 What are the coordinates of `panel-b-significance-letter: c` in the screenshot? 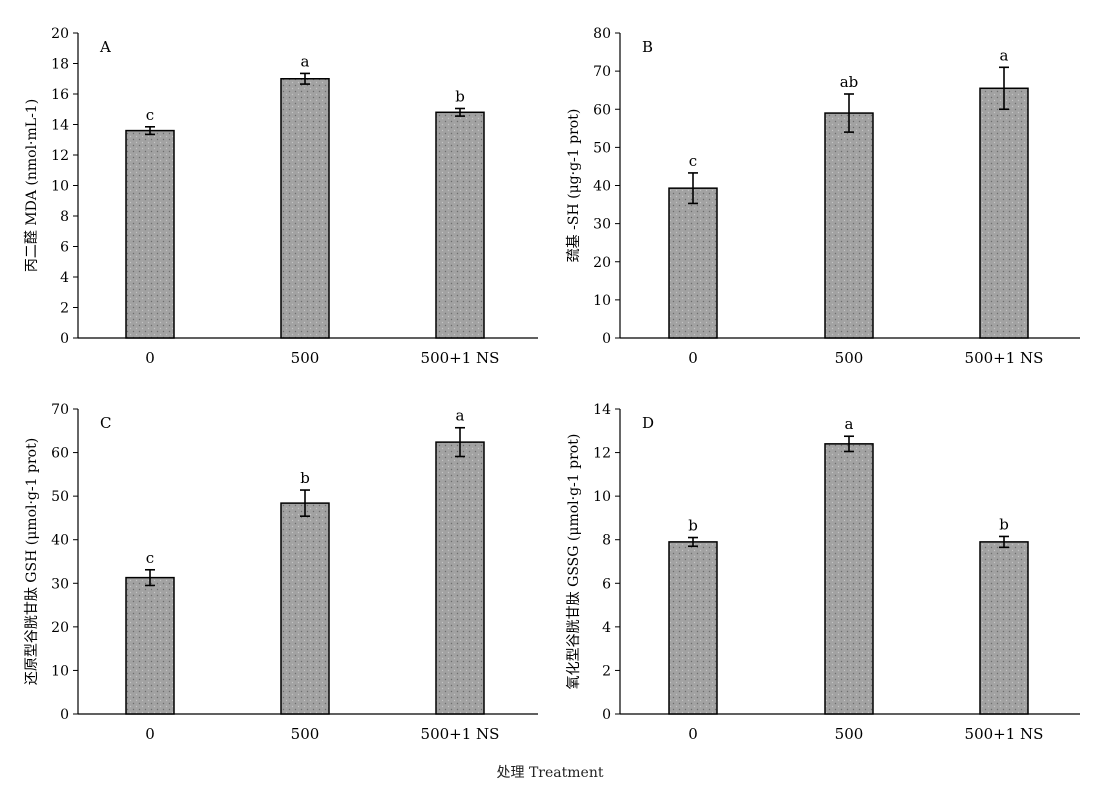 It's located at (693, 161).